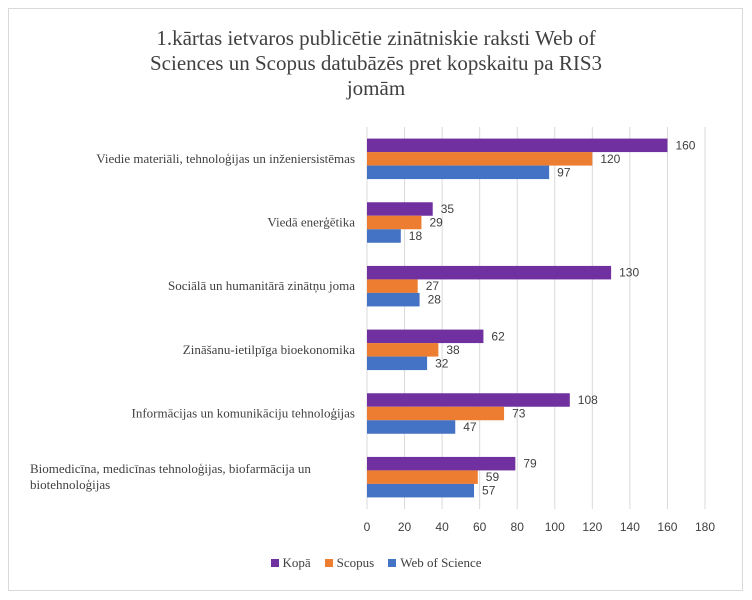 This screenshot has width=752, height=600. I want to click on data-label: 29, so click(436, 223).